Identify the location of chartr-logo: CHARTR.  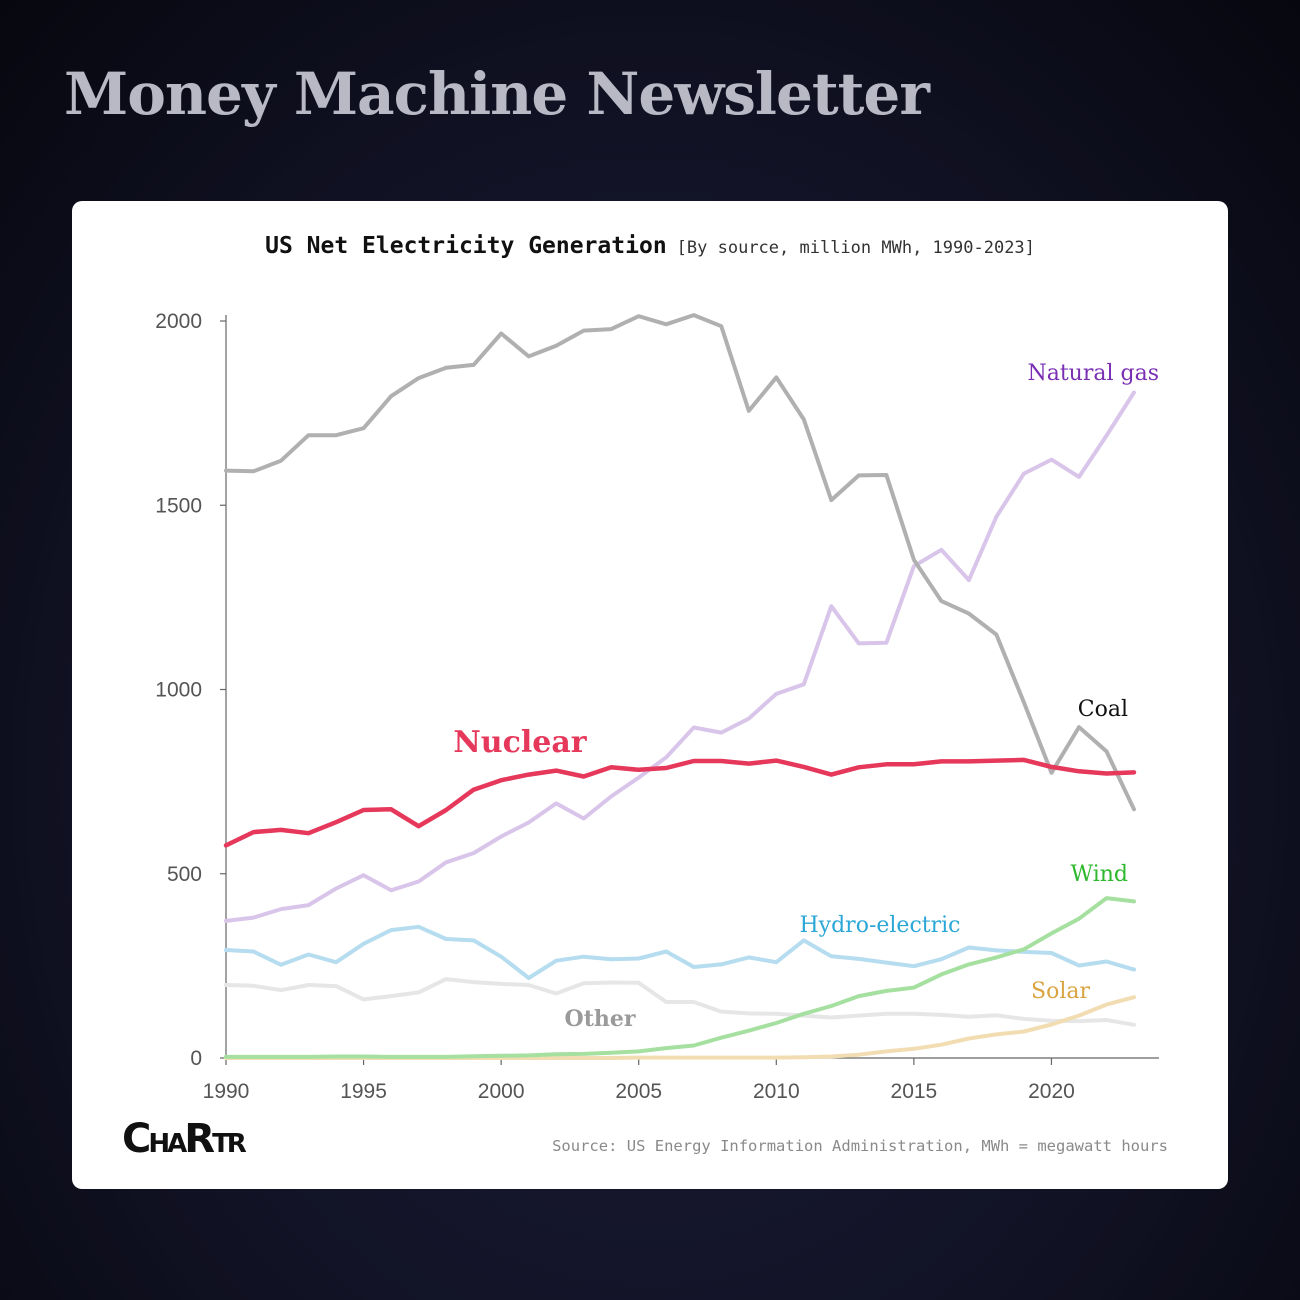
(184, 1139).